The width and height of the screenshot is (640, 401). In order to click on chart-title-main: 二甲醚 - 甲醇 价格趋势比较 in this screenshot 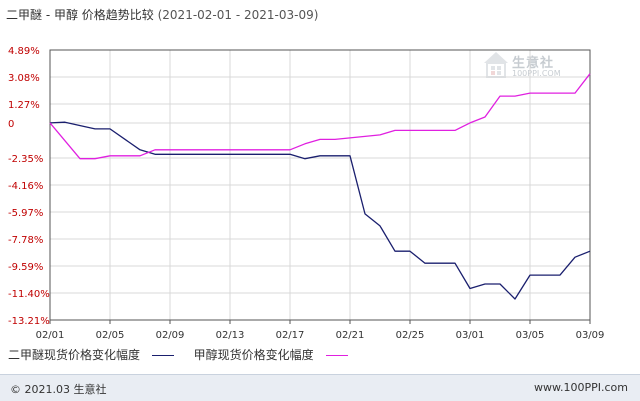, I will do `click(80, 15)`.